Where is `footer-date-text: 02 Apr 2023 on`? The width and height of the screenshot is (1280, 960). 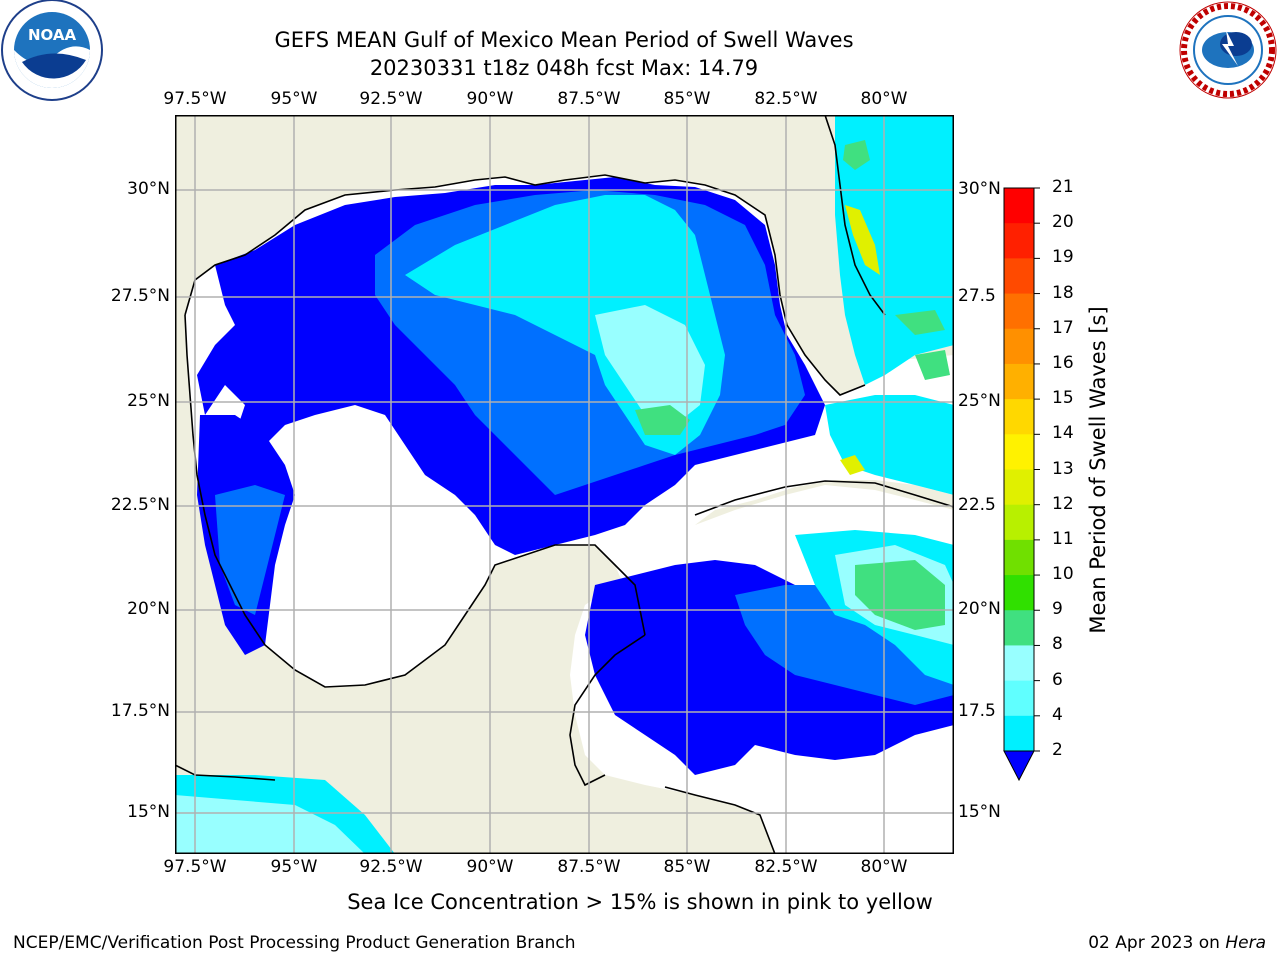
footer-date-text: 02 Apr 2023 on is located at coordinates (1154, 943).